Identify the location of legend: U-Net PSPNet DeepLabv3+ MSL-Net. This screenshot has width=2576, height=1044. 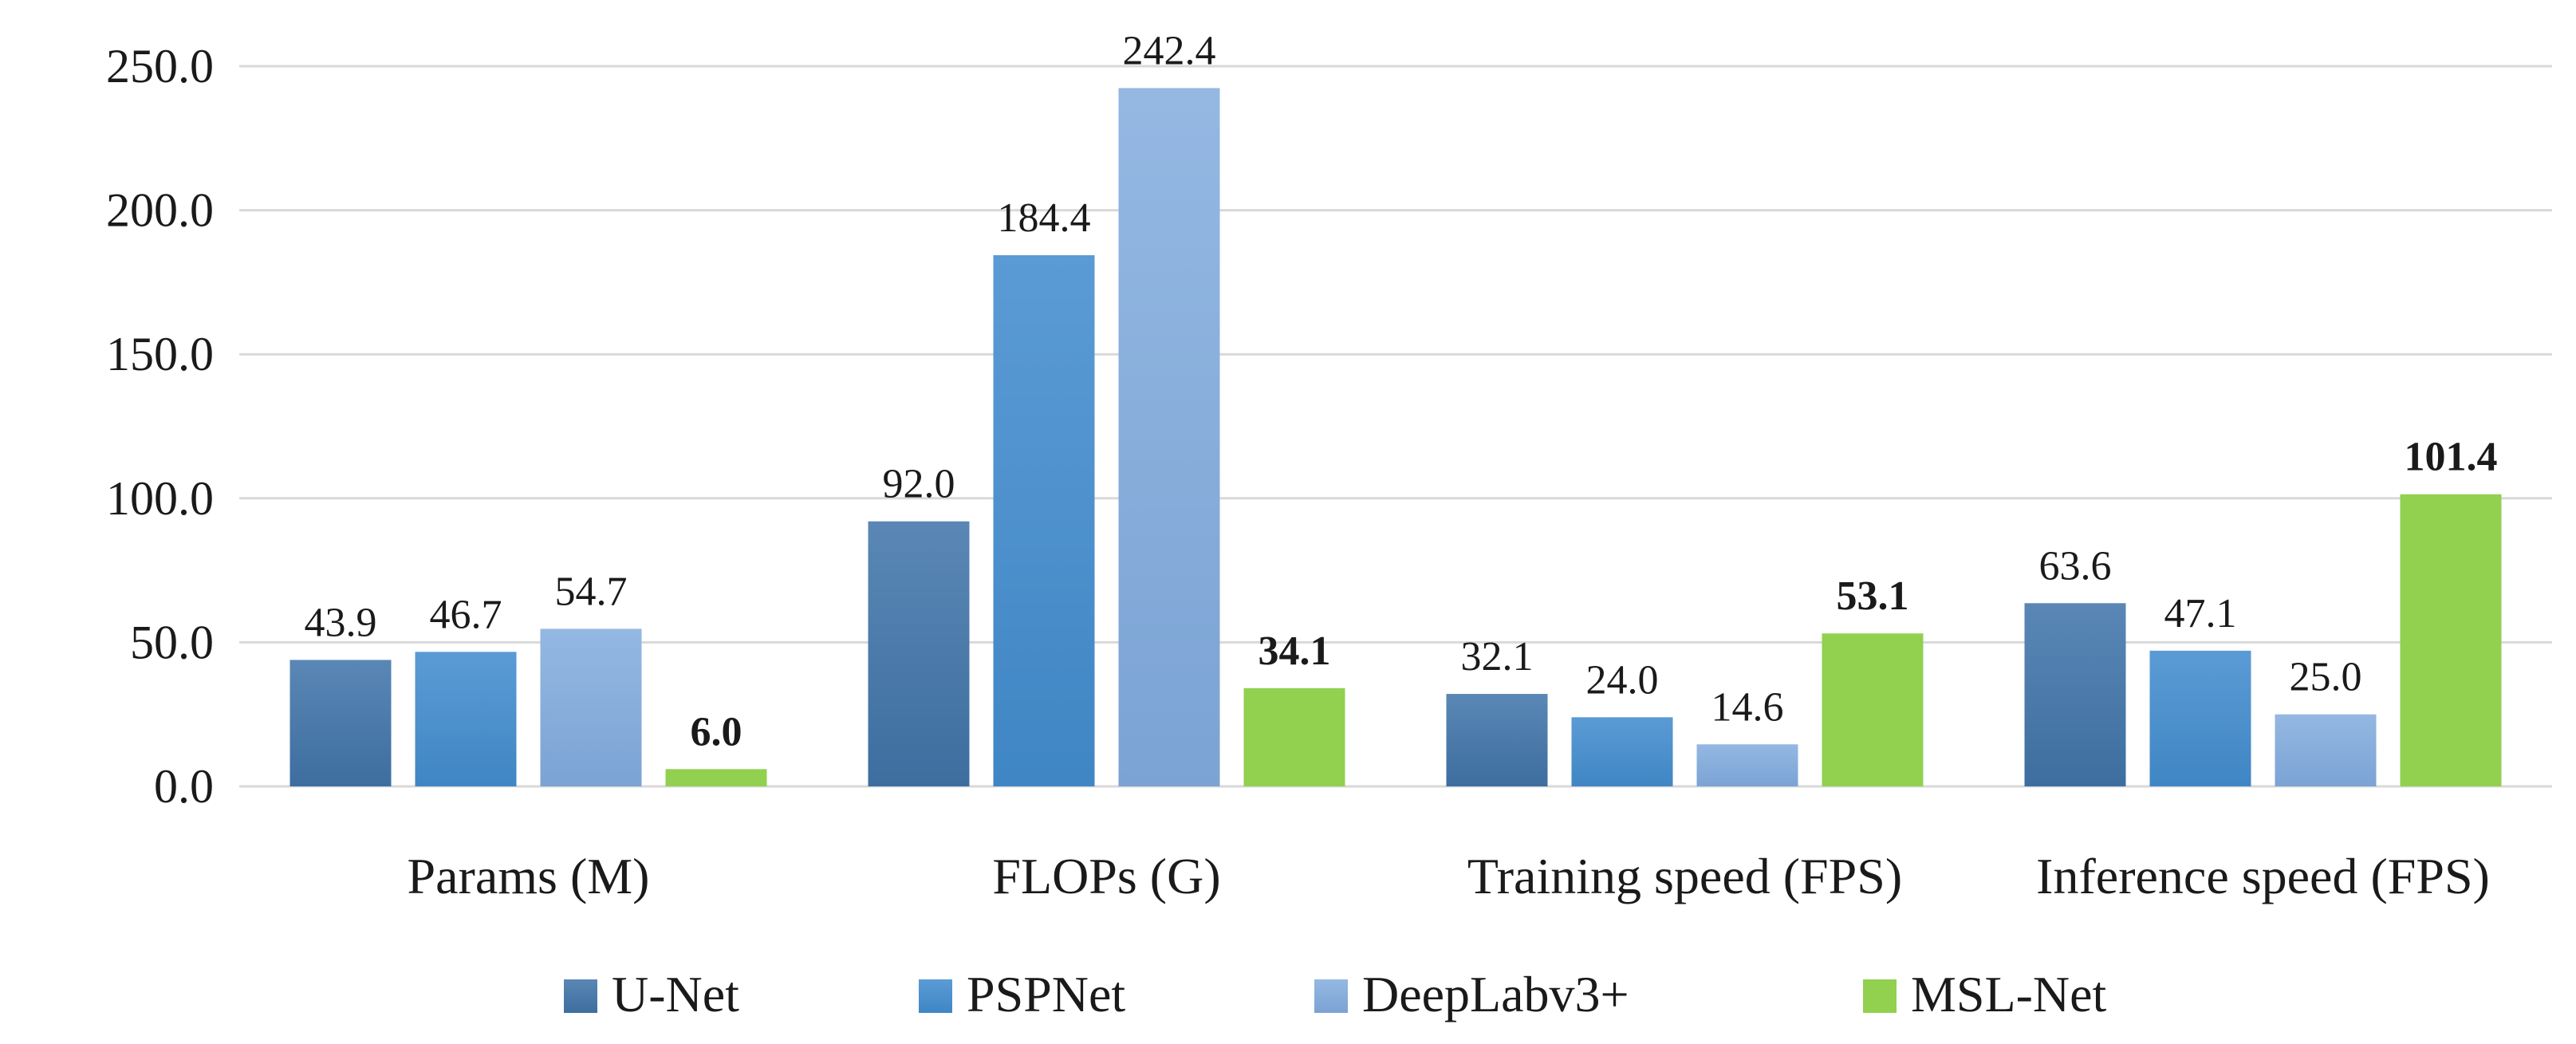
(1335, 994).